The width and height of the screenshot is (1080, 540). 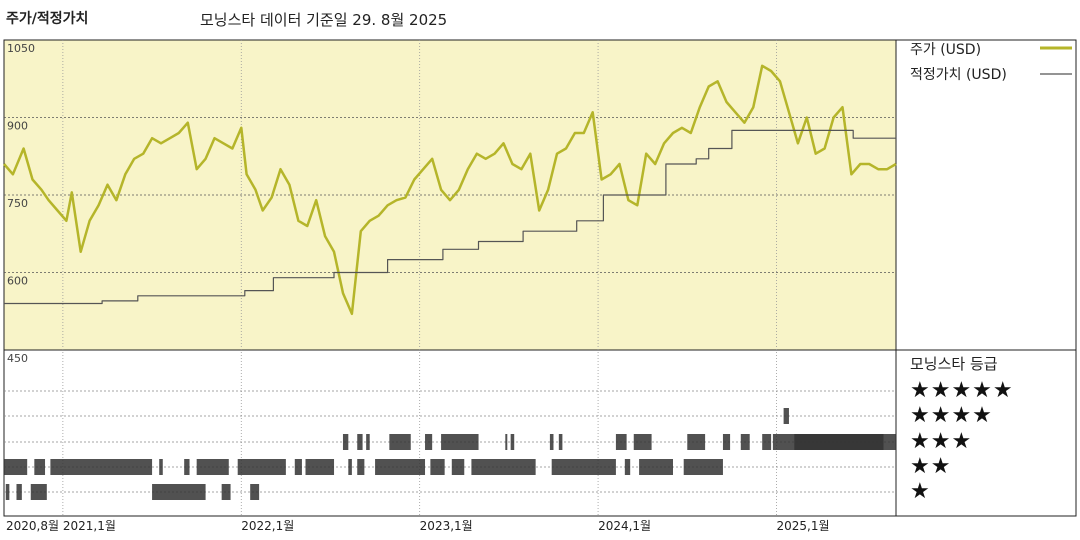 I want to click on y-tick-label: 450, so click(x=17, y=358).